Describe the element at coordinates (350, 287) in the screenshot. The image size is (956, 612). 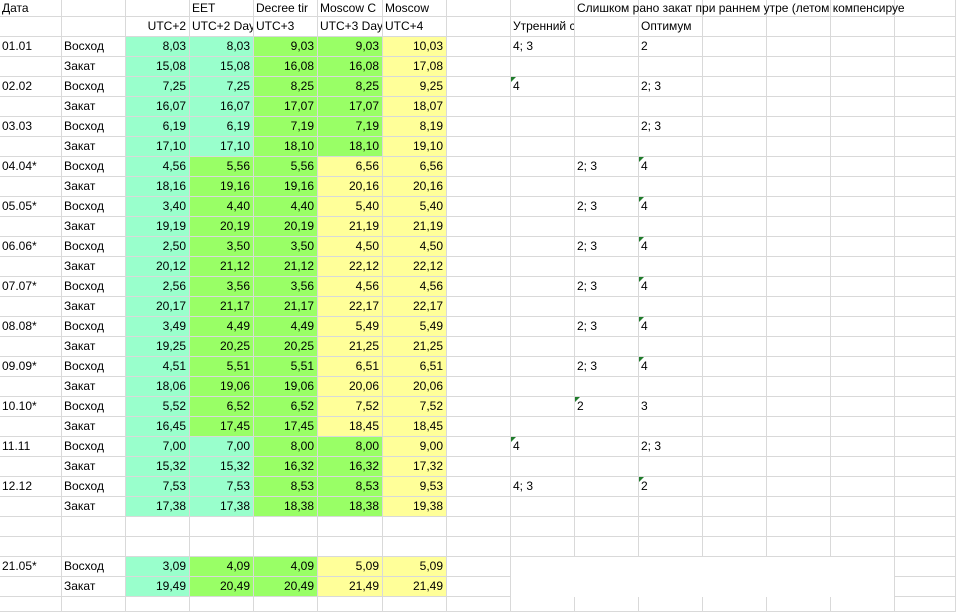
I see `time-value-cell: 4,56` at that location.